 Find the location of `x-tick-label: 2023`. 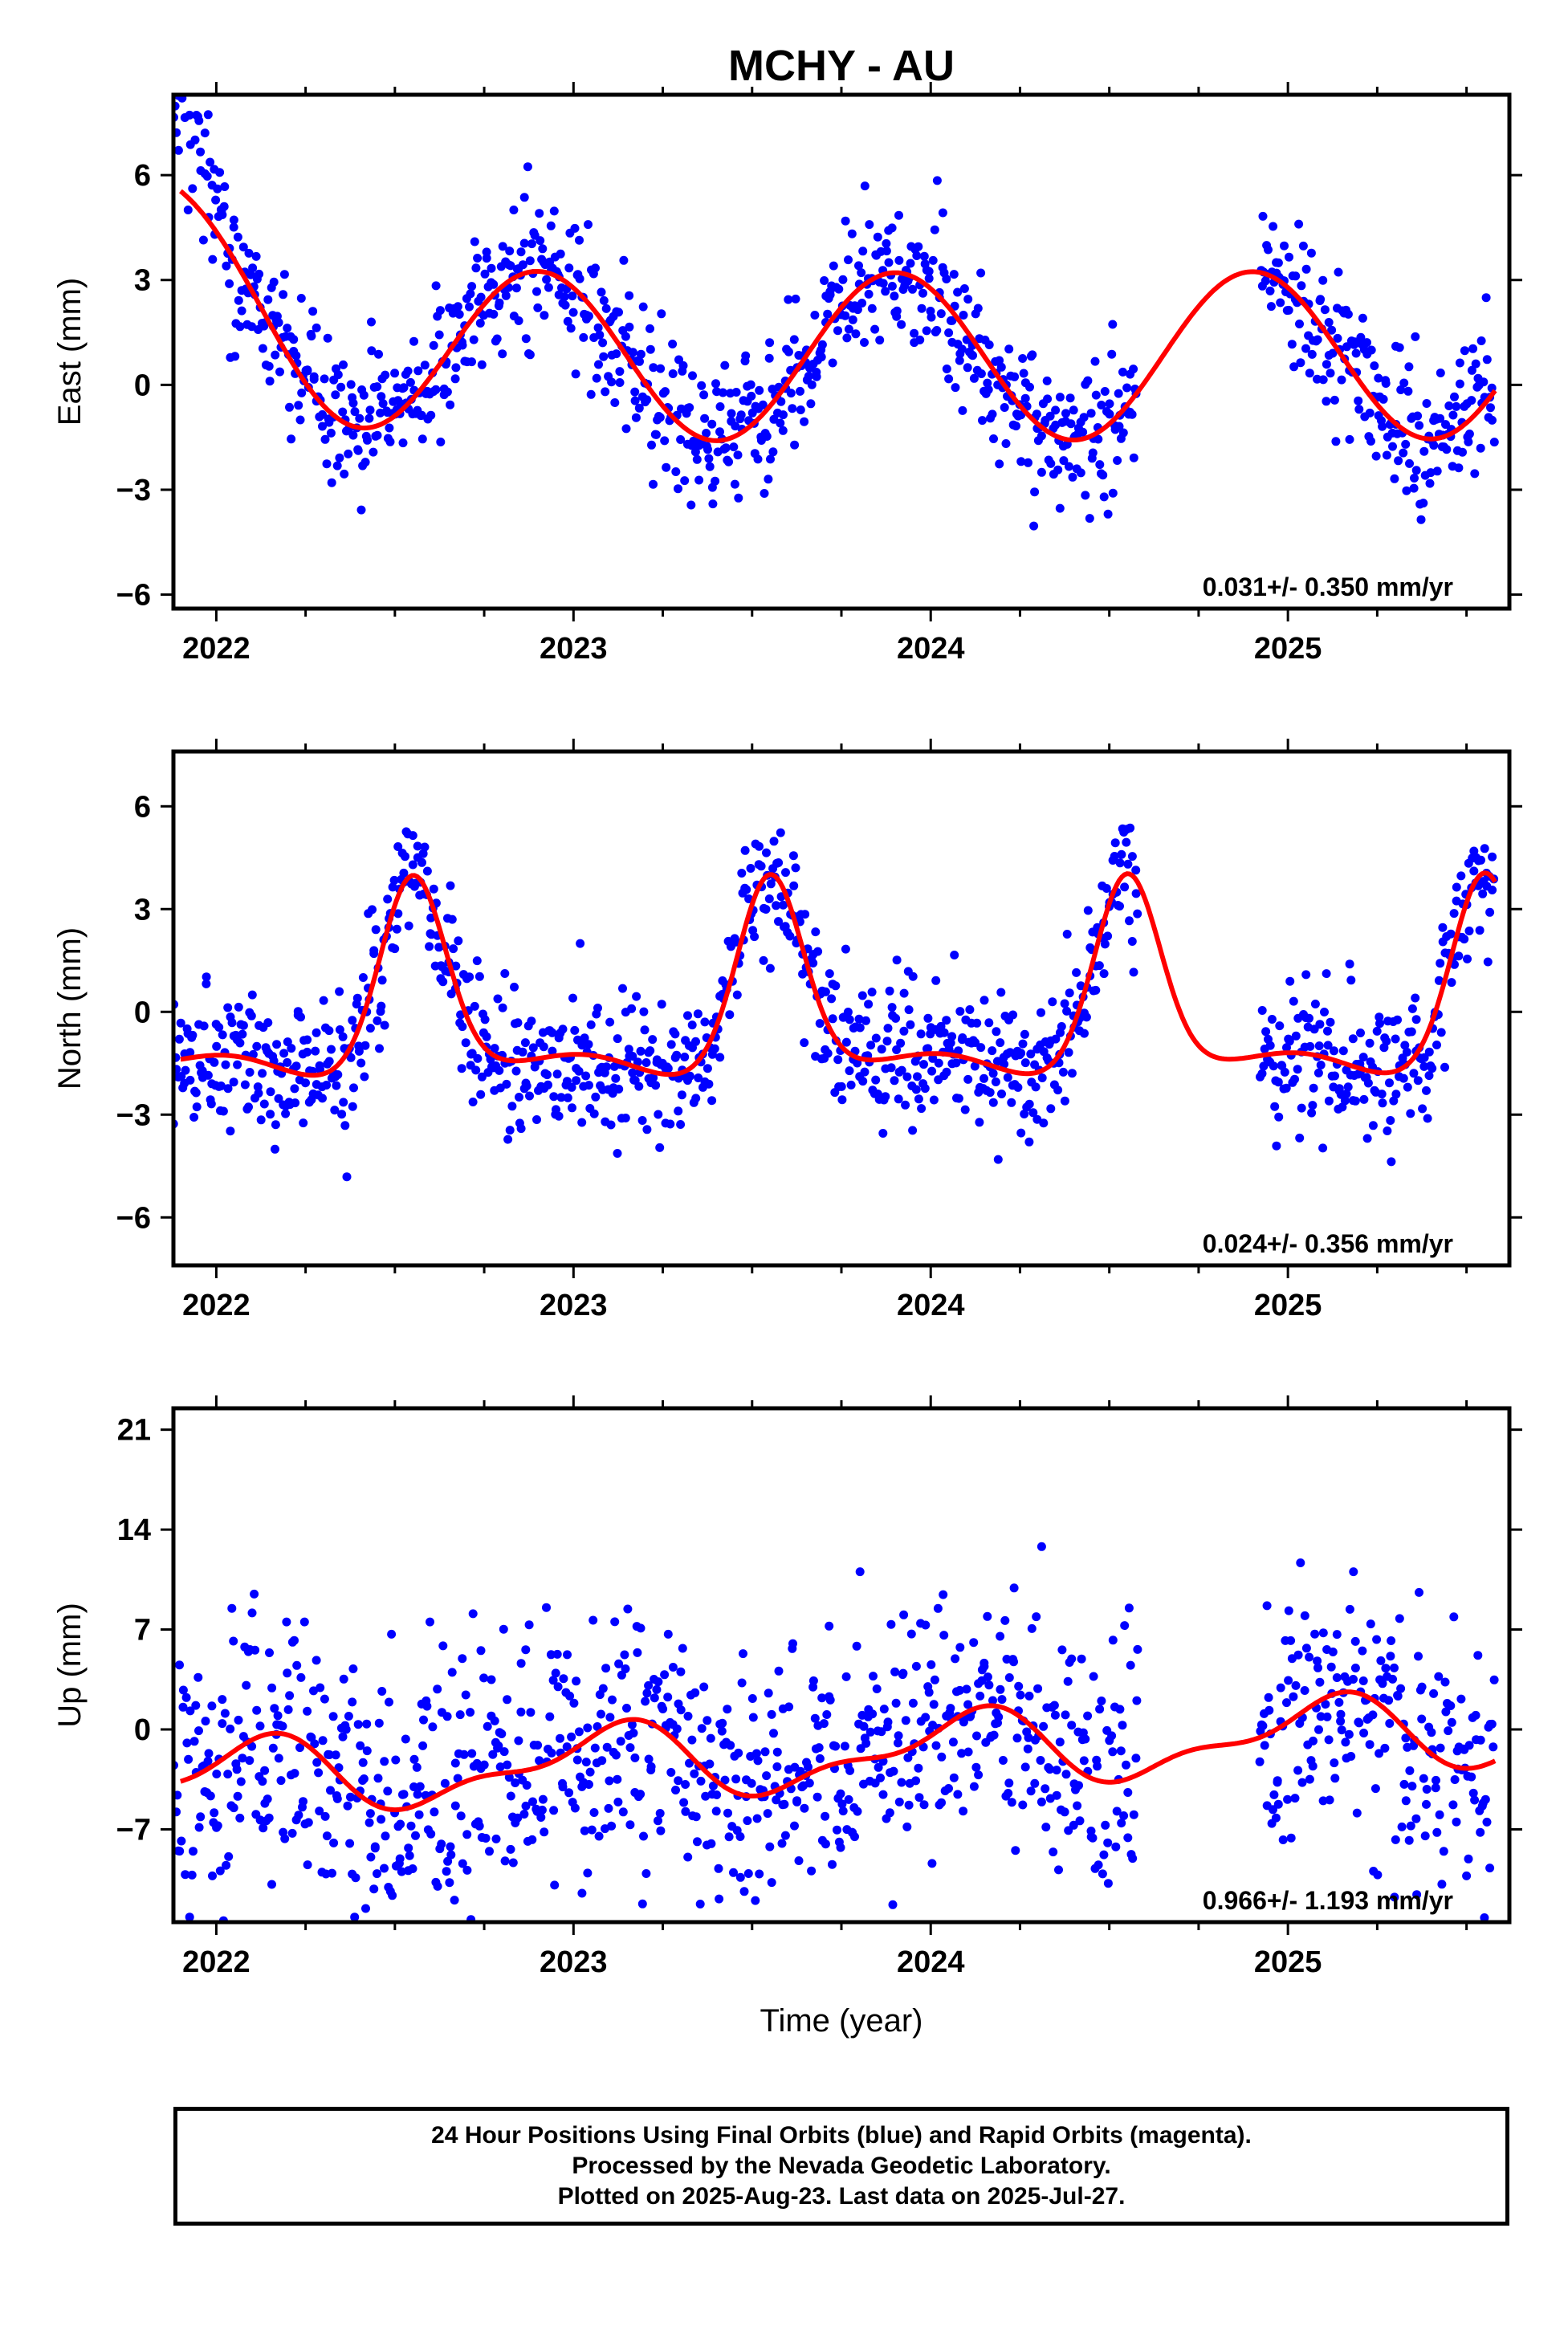

x-tick-label: 2023 is located at coordinates (574, 649).